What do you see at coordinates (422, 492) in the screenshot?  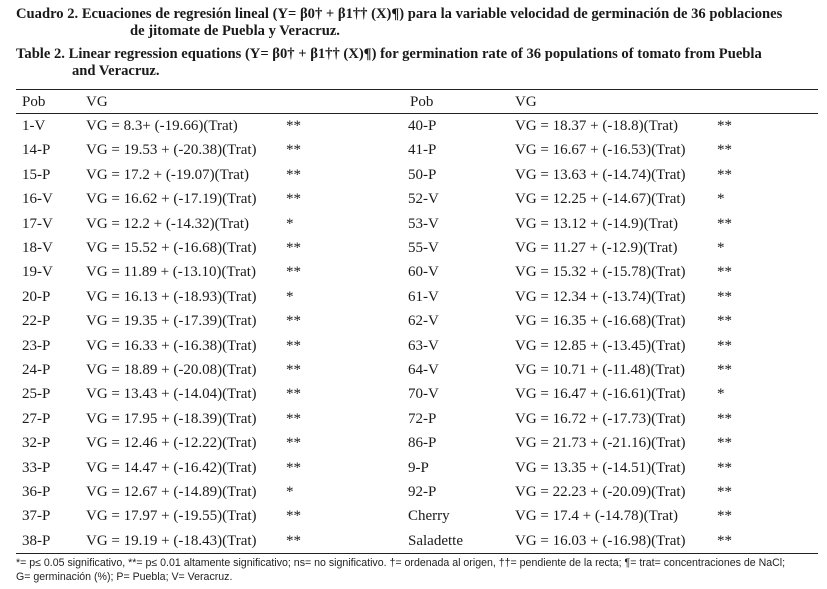 I see `population-right: 92-P` at bounding box center [422, 492].